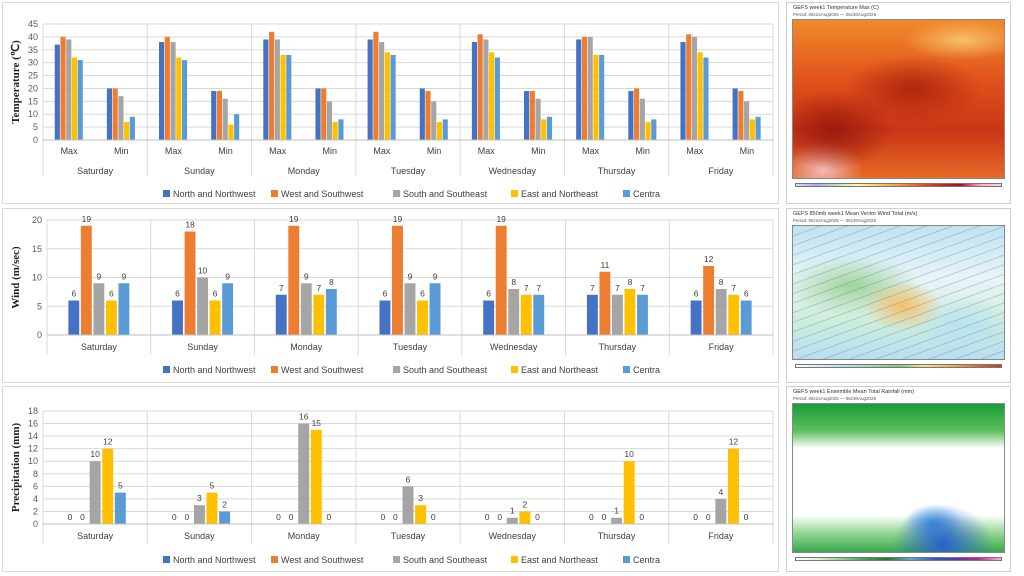 Image resolution: width=1024 pixels, height=576 pixels. What do you see at coordinates (396, 369) in the screenshot?
I see `wind-legend-swatch` at bounding box center [396, 369].